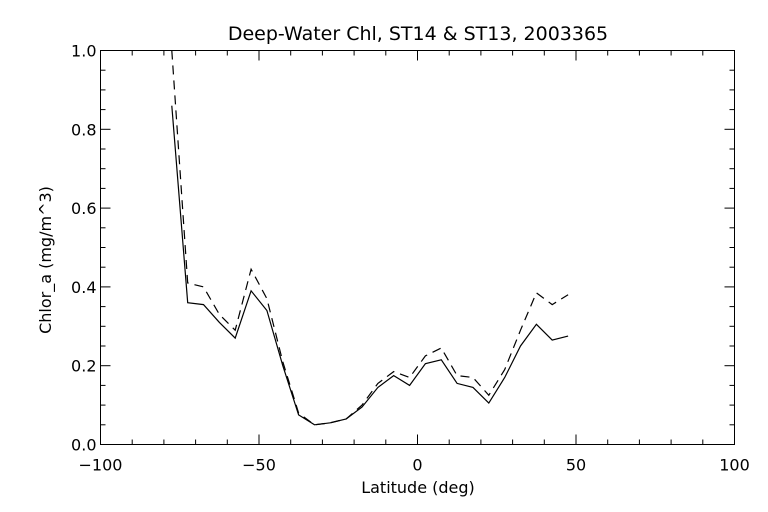 This screenshot has height=512, width=768. I want to click on x-tick-label: −100, so click(101, 465).